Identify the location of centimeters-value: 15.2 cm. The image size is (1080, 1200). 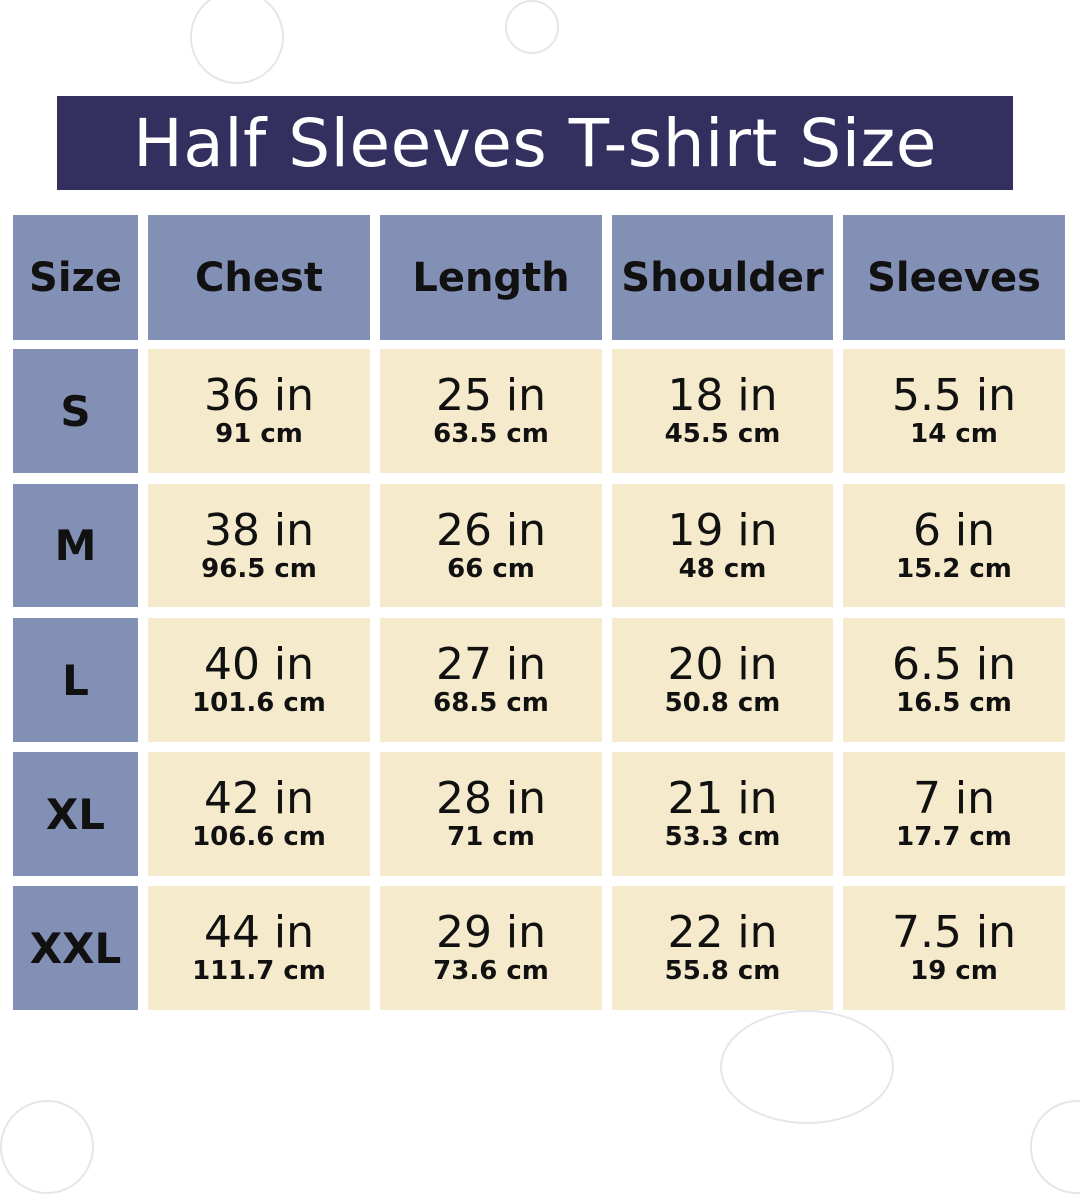
(954, 568).